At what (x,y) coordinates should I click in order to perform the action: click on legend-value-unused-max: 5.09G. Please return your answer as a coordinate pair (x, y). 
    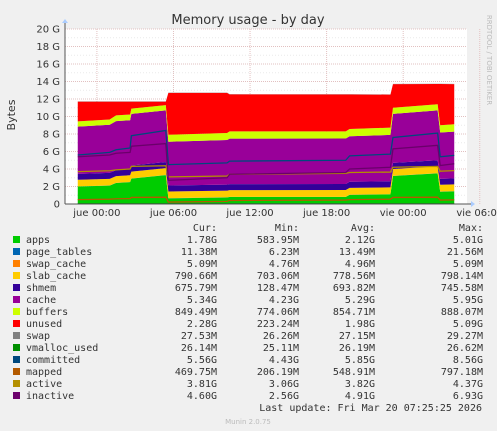
    Looking at the image, I should click on (468, 324).